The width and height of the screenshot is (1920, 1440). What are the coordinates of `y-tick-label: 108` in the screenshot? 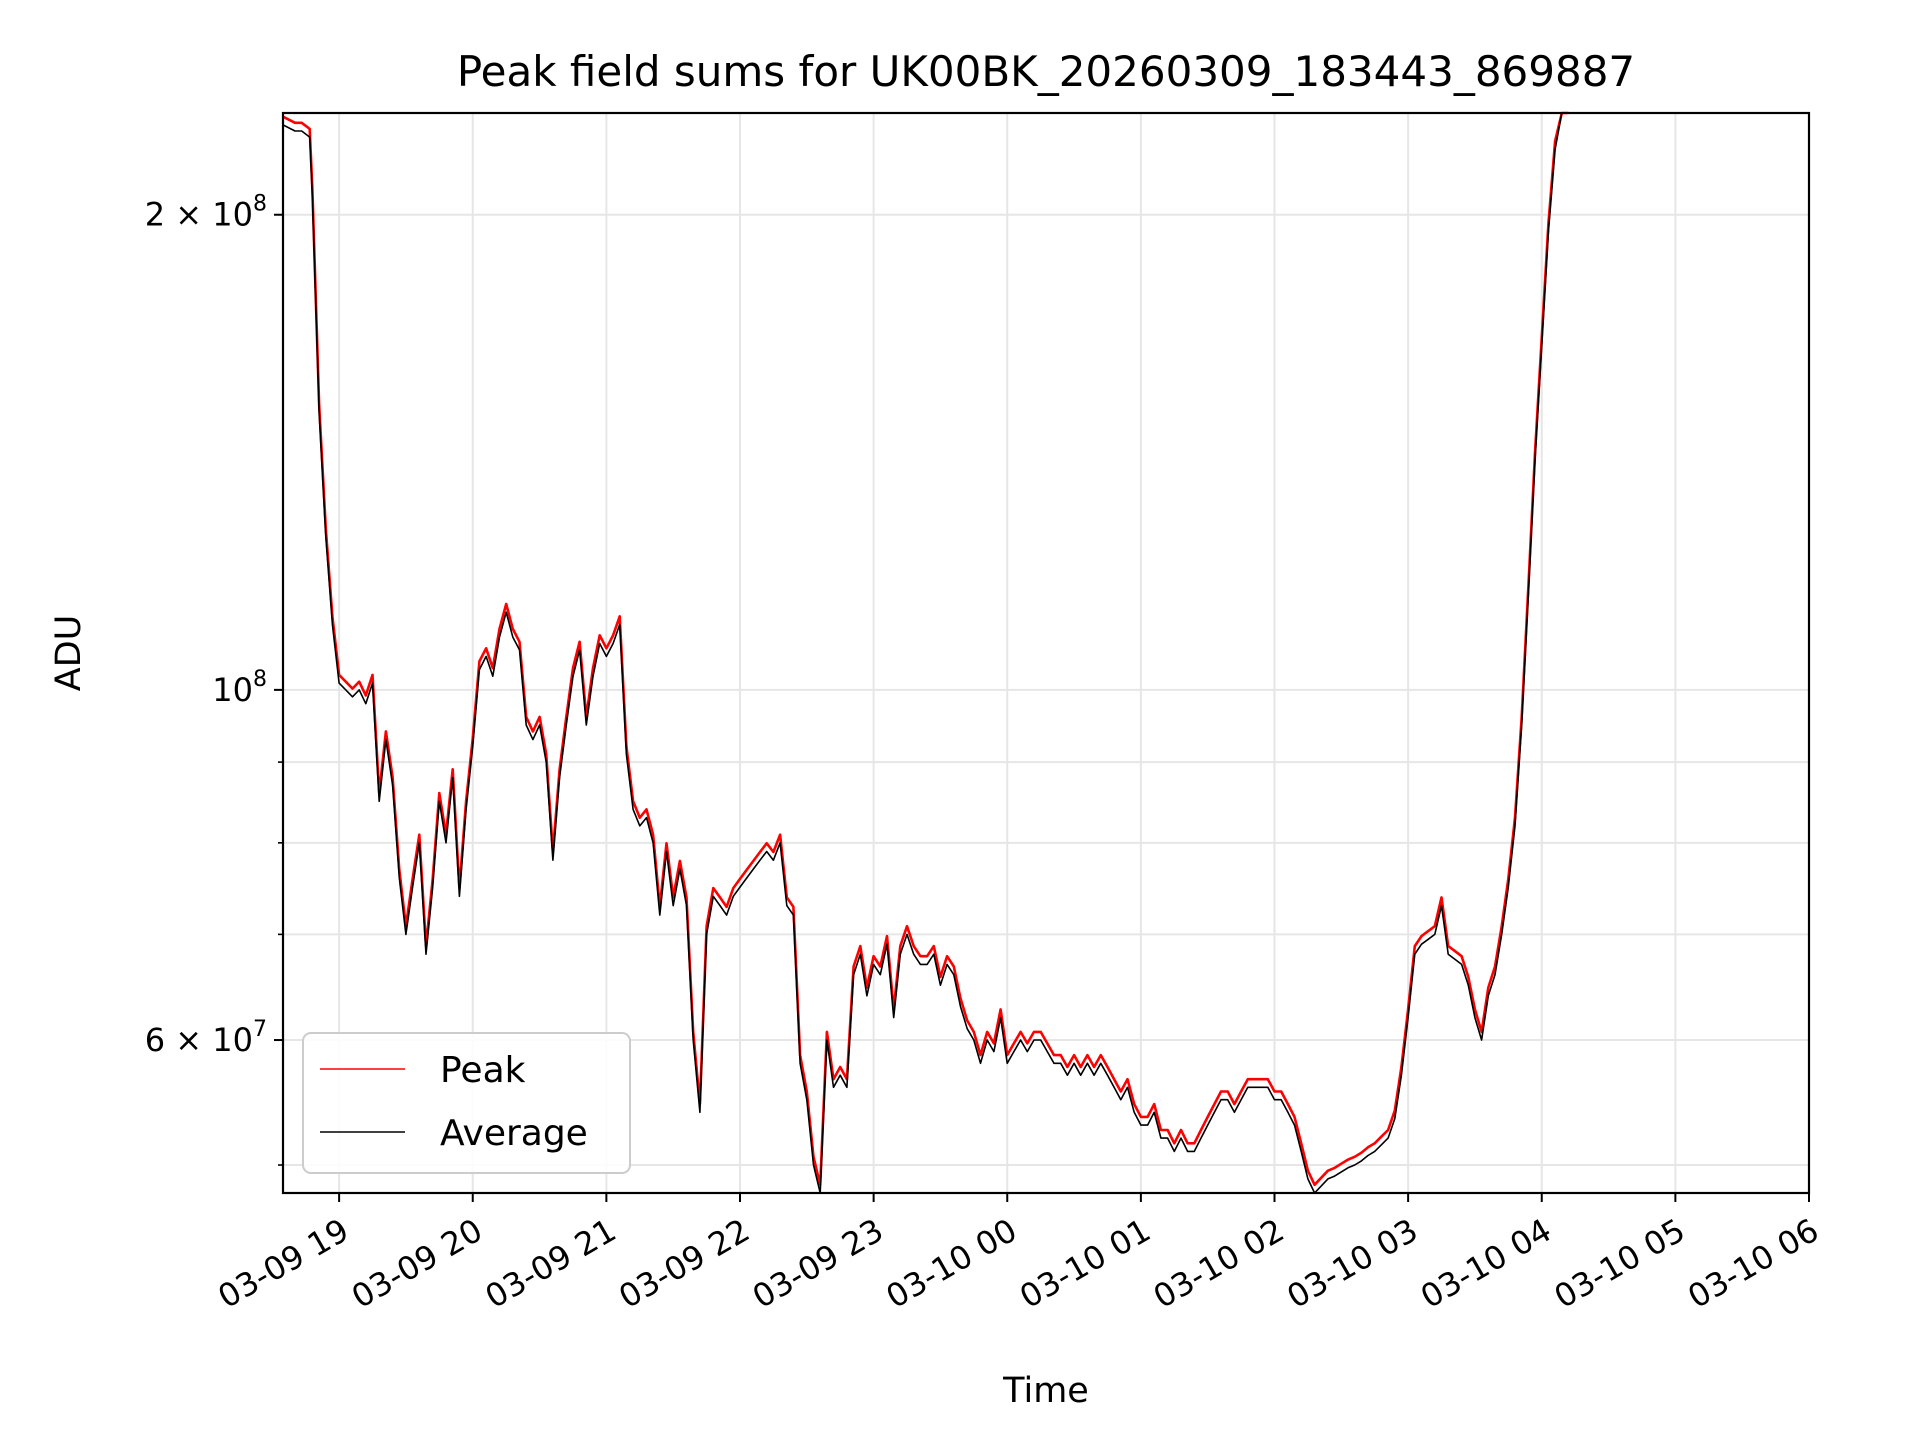 It's located at (239, 688).